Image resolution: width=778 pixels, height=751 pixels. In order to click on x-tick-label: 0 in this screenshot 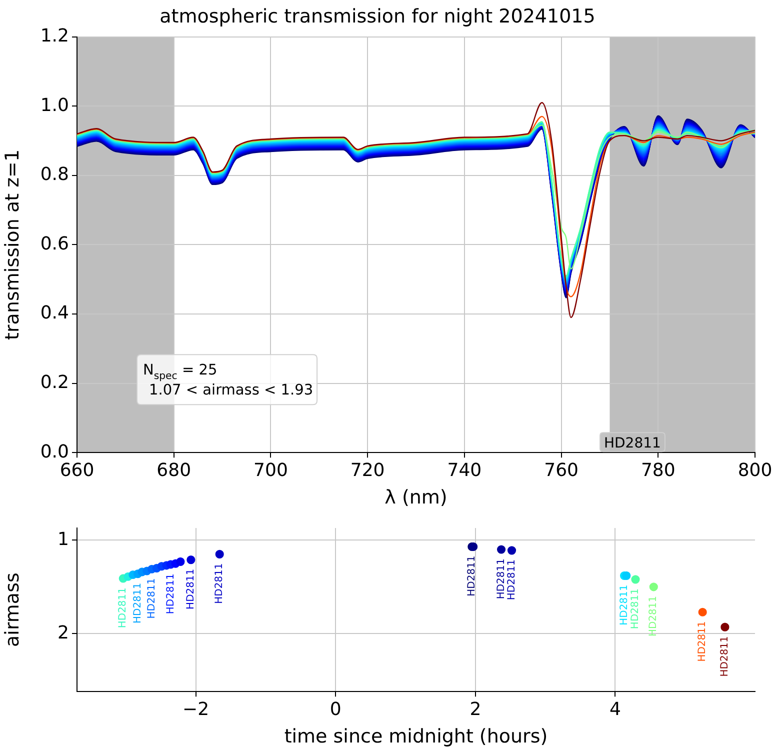, I will do `click(336, 709)`.